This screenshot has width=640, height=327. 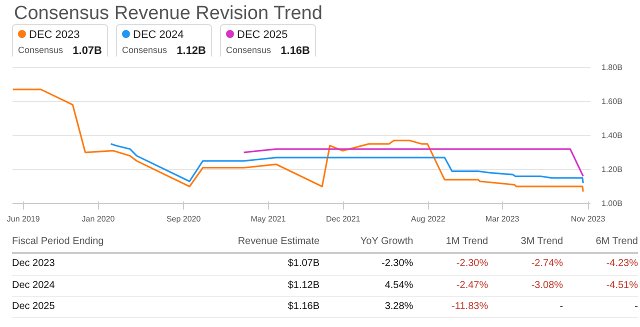 I want to click on y-tick-label: 1.80B, so click(x=612, y=67).